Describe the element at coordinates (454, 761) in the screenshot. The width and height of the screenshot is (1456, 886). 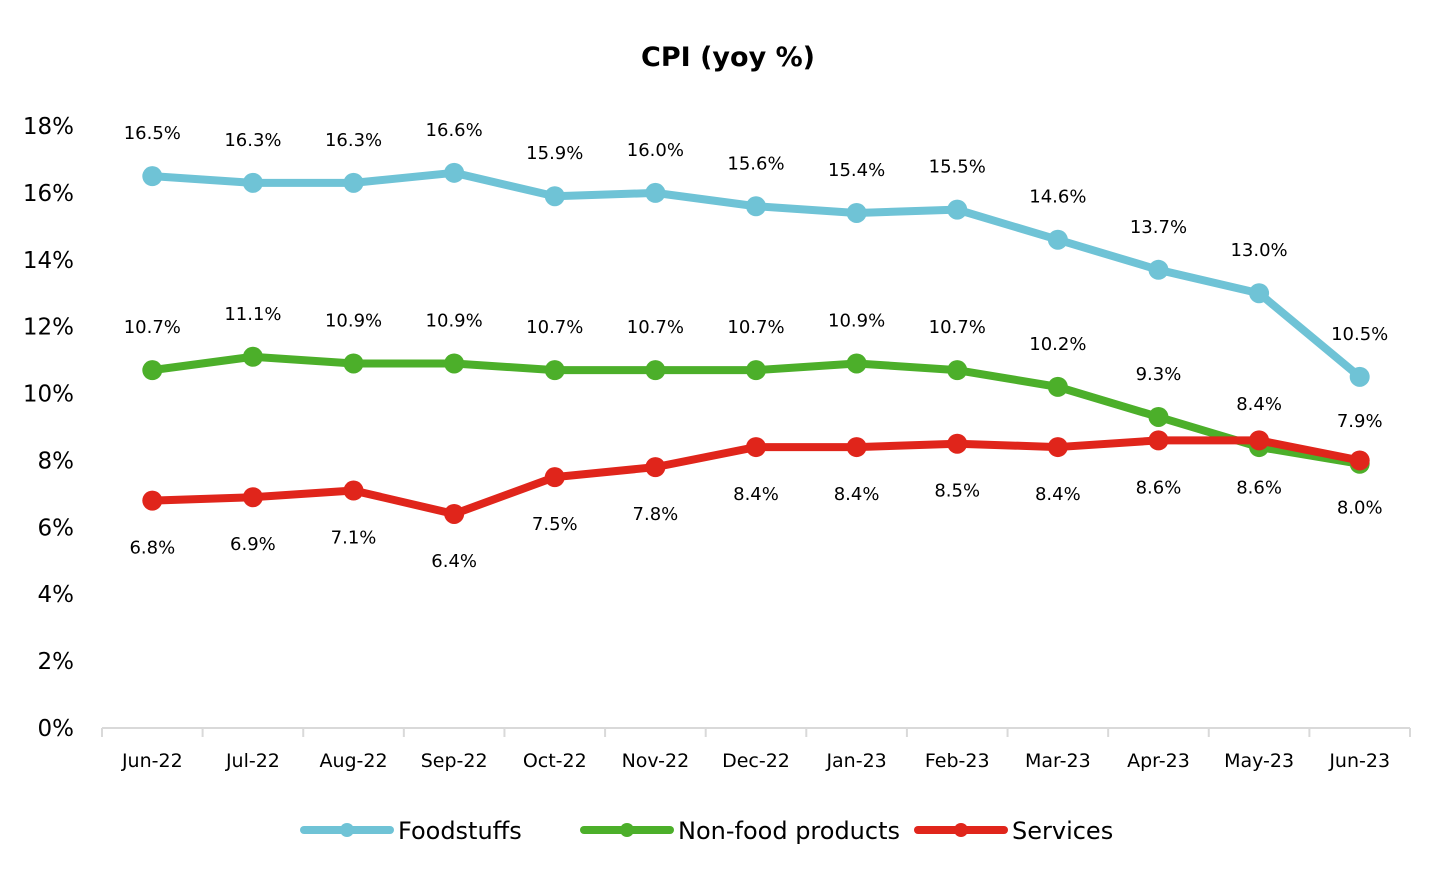
I see `x-tick-label: Sep-22` at that location.